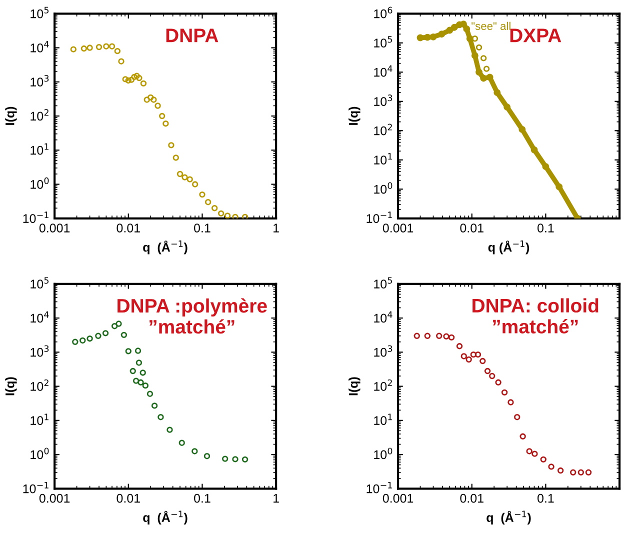 Image resolution: width=642 pixels, height=546 pixels. Describe the element at coordinates (192, 35) in the screenshot. I see `text: DNPA` at that location.